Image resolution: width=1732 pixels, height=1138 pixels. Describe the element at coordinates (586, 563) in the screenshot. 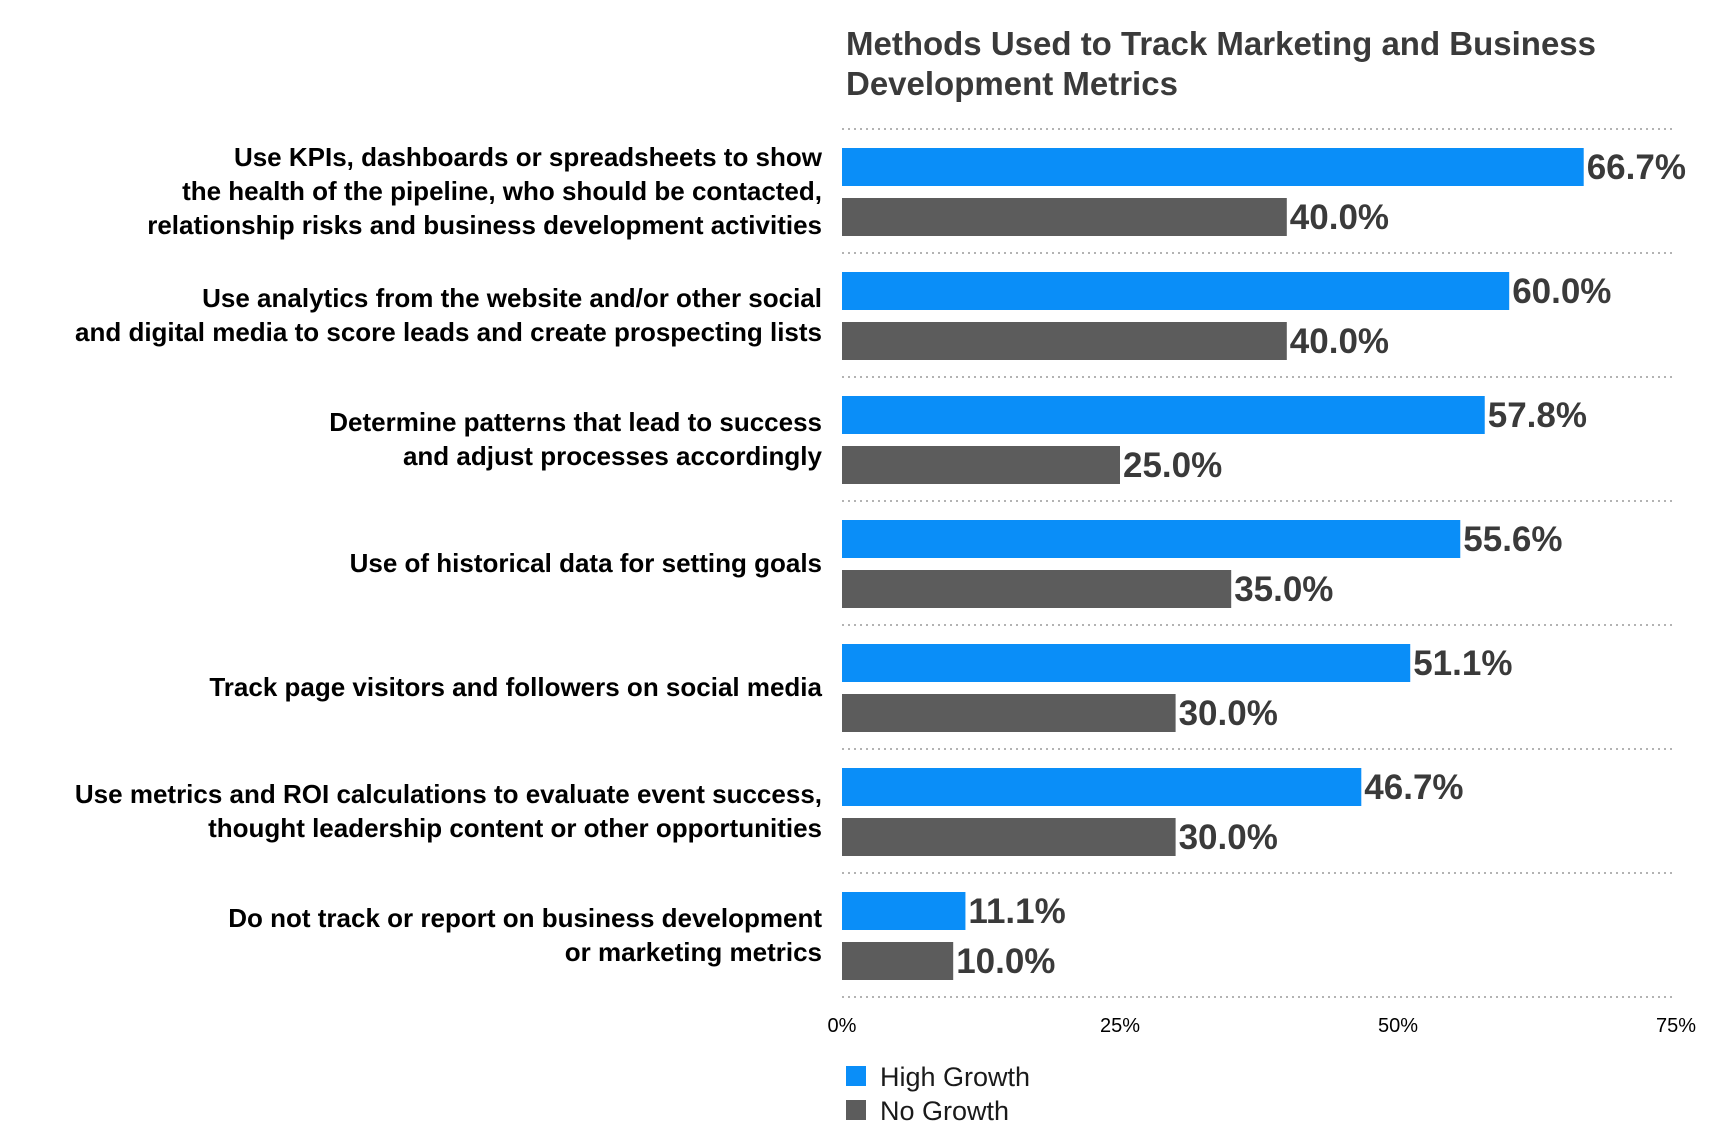

I see `category-label: Use of historical data for setting goals` at that location.